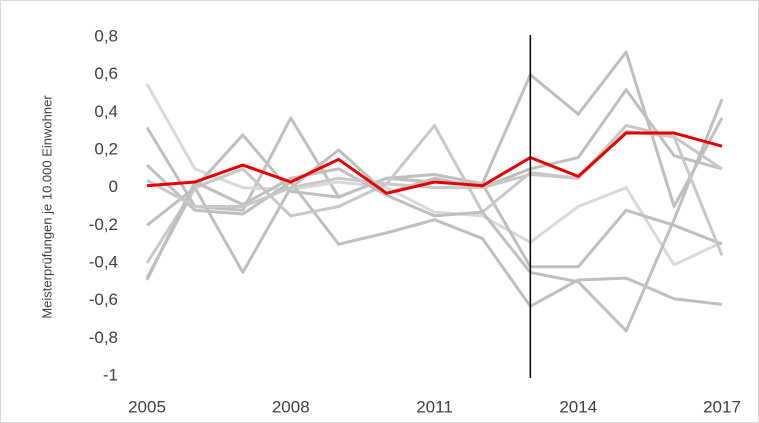 This screenshot has width=759, height=423. What do you see at coordinates (106, 148) in the screenshot?
I see `y-tick-label: 0,2` at bounding box center [106, 148].